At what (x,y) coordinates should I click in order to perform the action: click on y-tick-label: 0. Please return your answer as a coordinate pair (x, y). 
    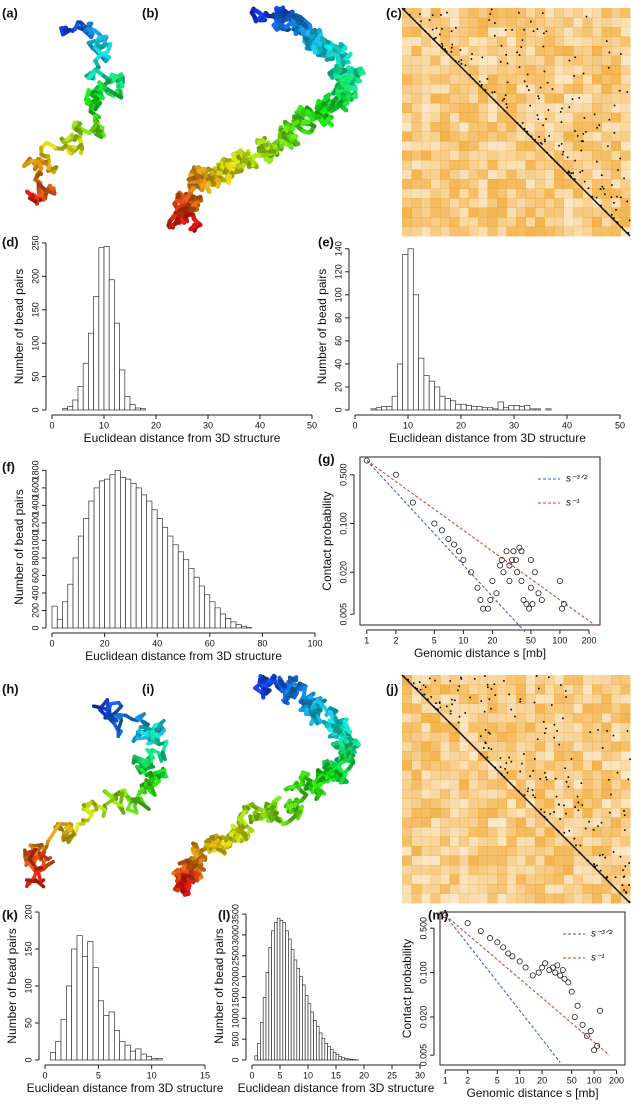
    Looking at the image, I should click on (35, 627).